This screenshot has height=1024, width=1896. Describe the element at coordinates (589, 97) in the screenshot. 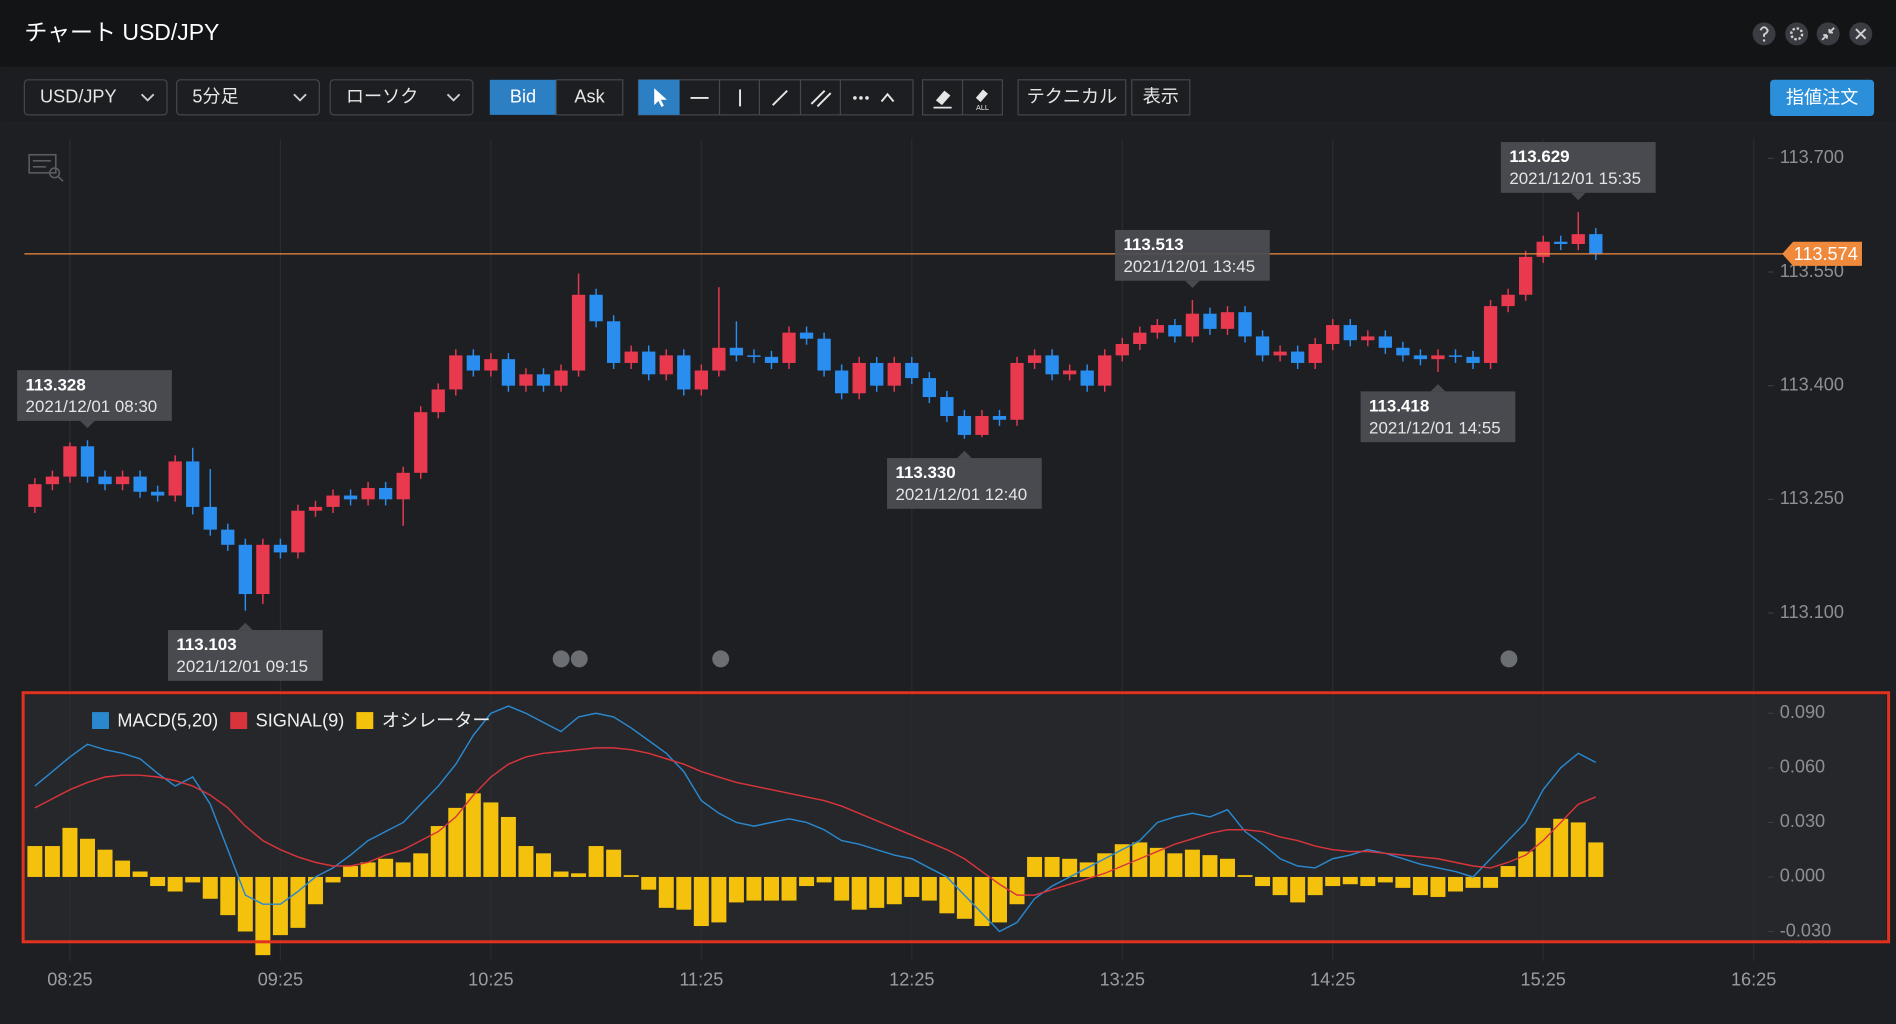

I see `ask-button` at that location.